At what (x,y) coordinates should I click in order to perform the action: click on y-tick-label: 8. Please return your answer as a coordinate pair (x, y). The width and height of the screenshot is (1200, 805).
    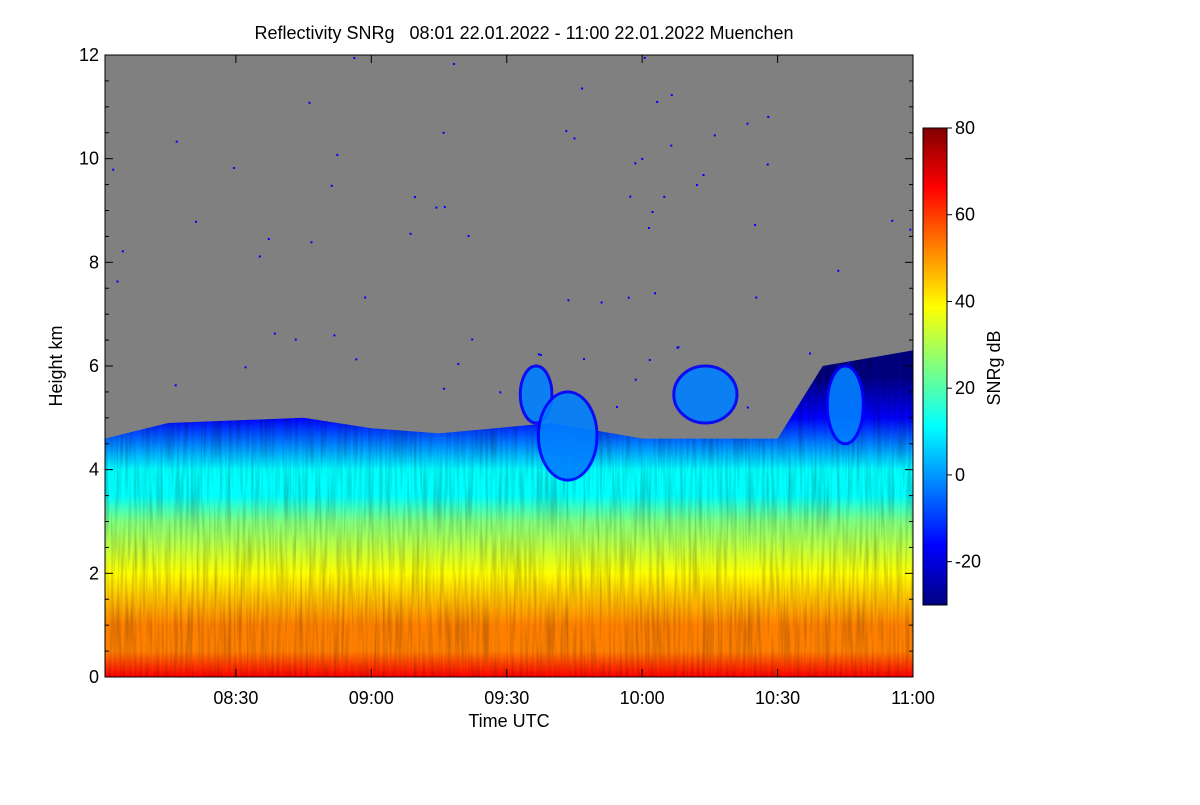
    Looking at the image, I should click on (94, 262).